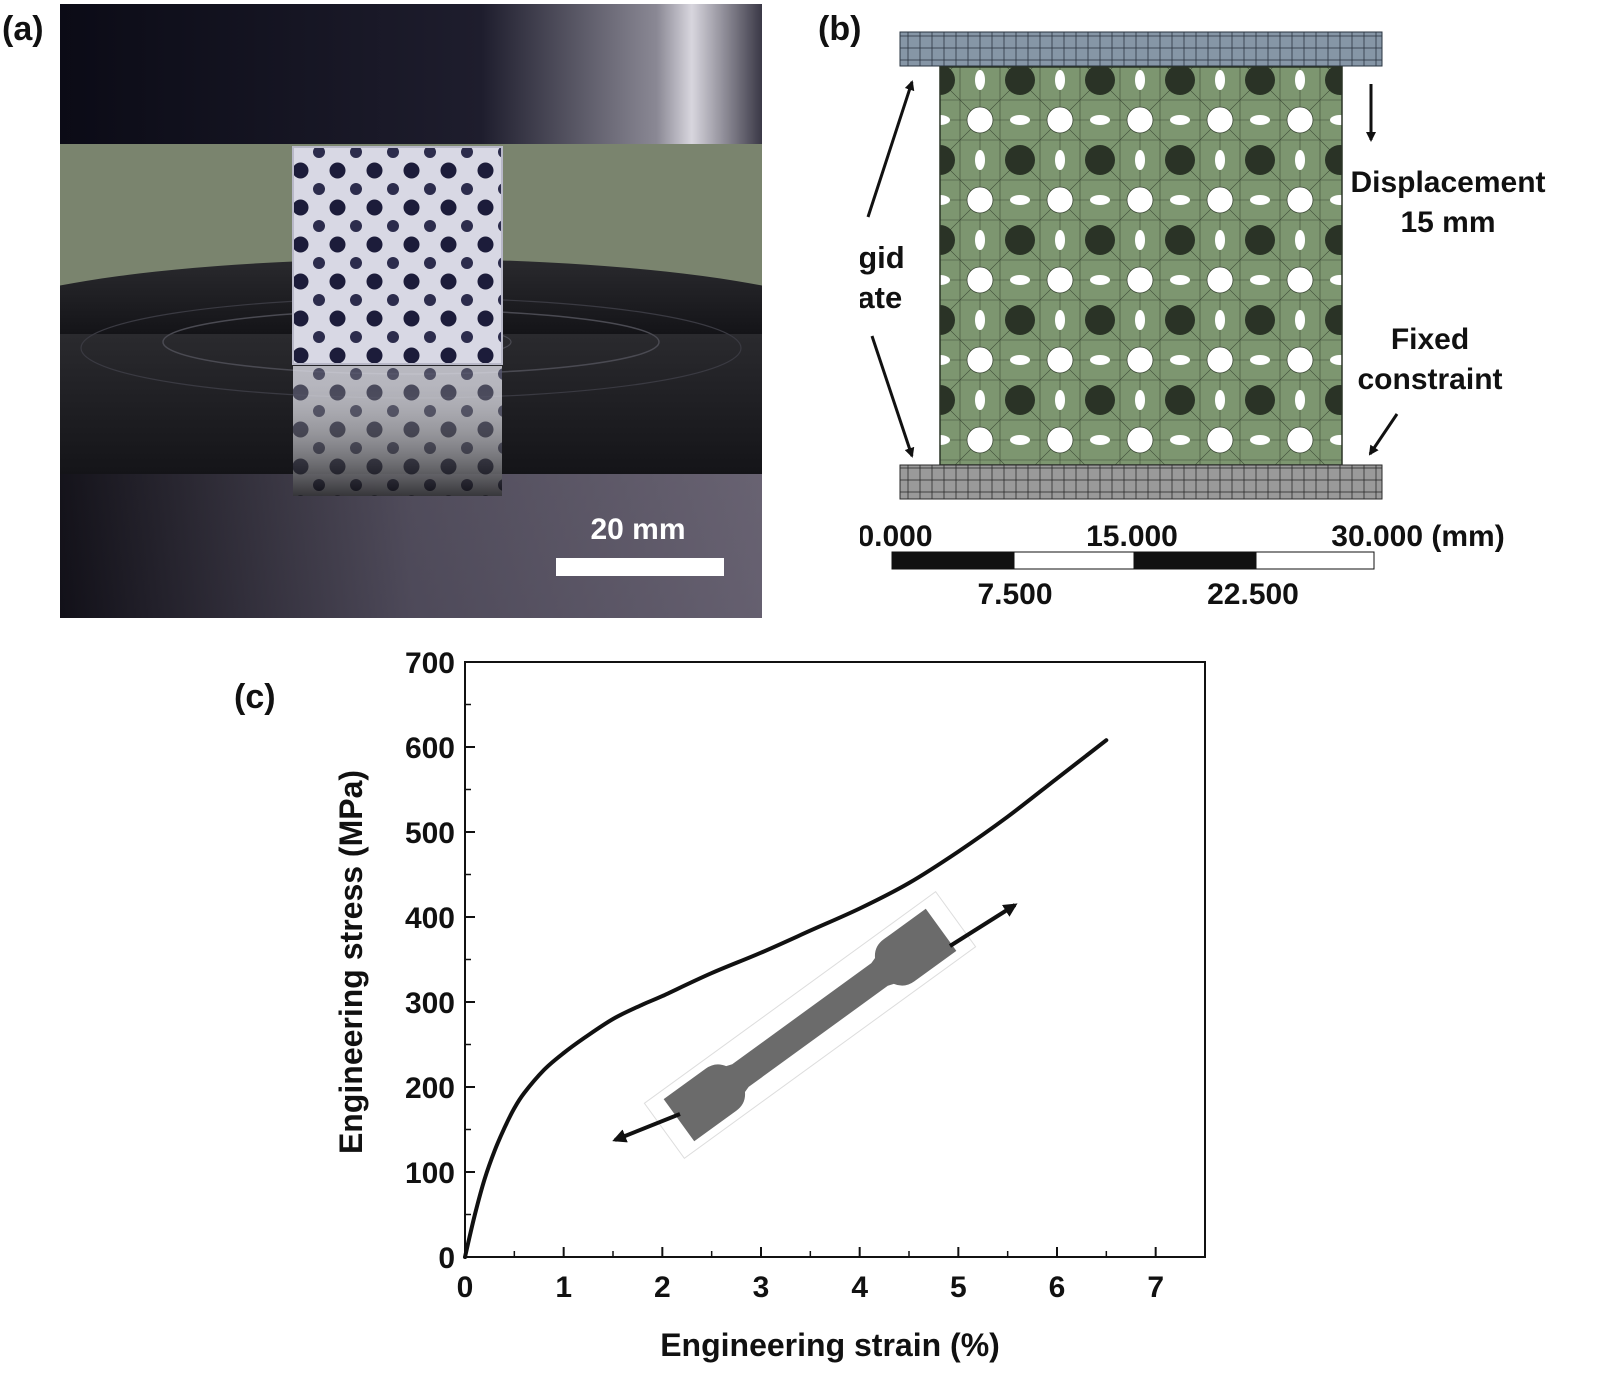 This screenshot has height=1391, width=1600. Describe the element at coordinates (255, 697) in the screenshot. I see `panel-c-label: (c)` at that location.